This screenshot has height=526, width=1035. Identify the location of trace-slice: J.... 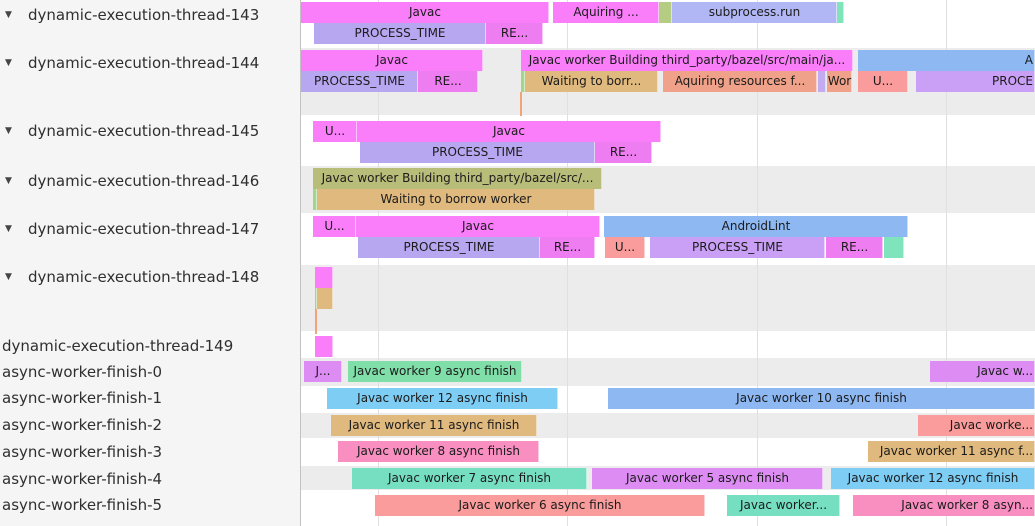
(323, 371).